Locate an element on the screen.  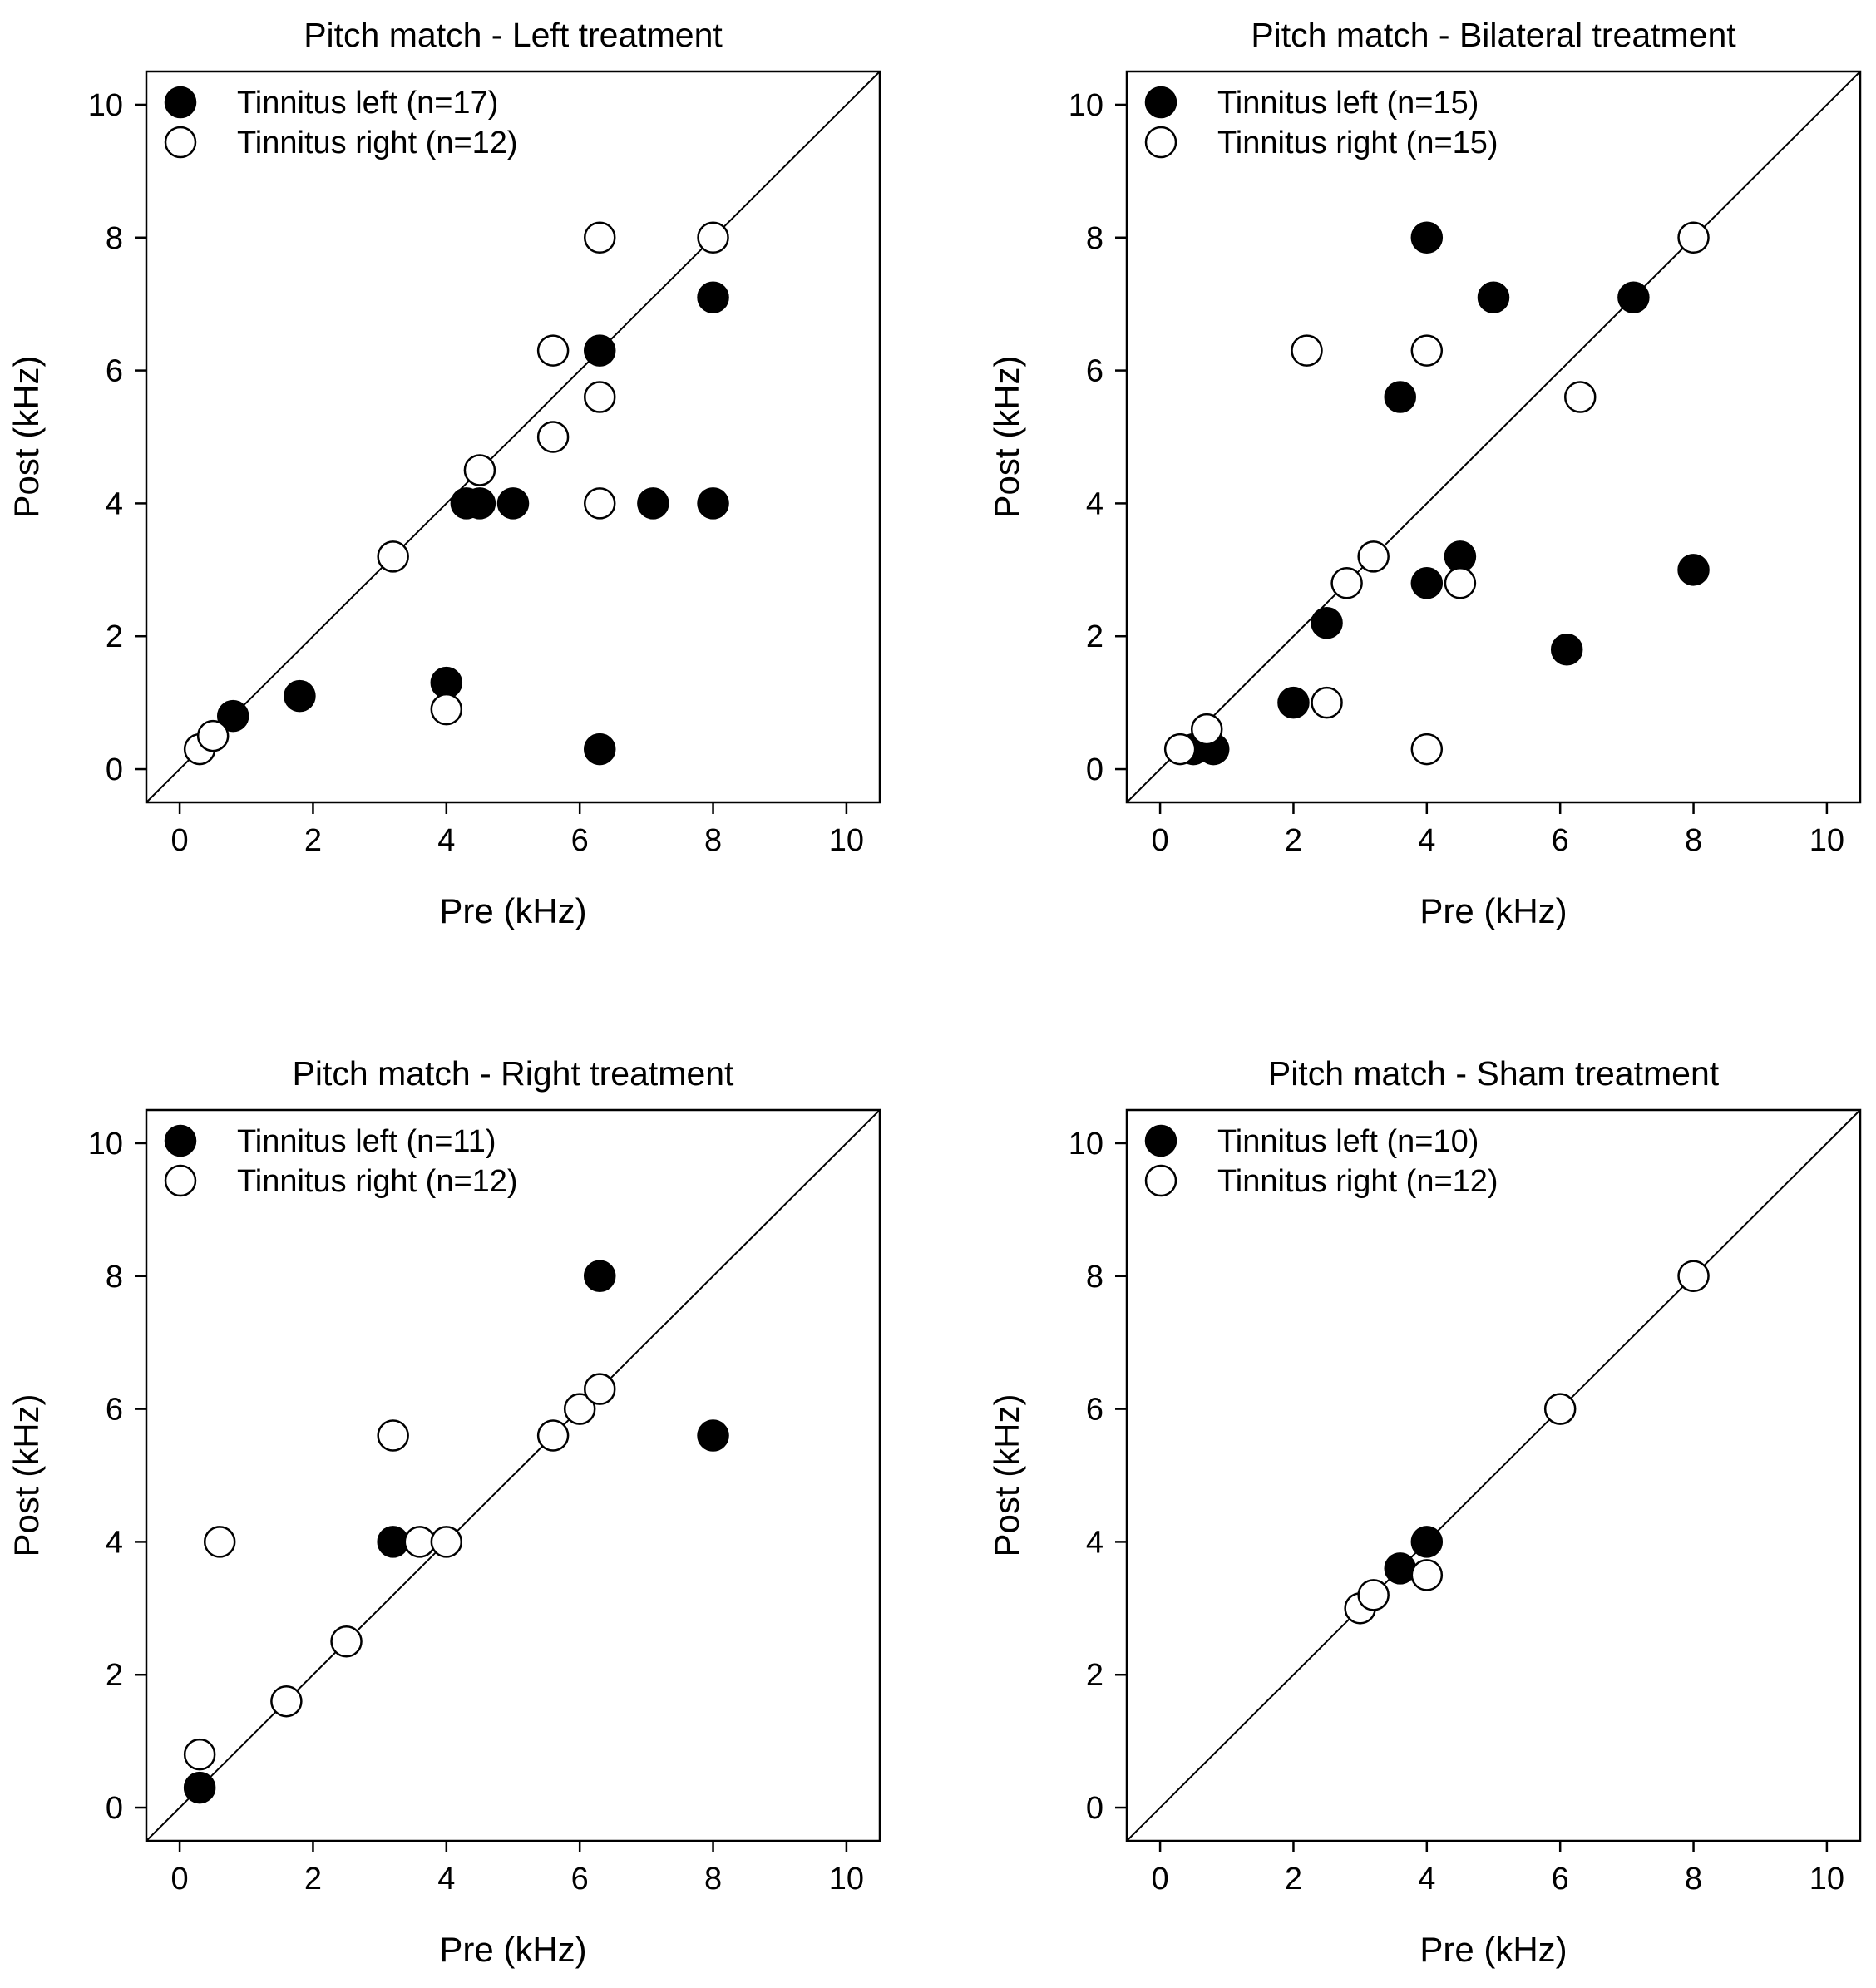
chart-title: Pitch match - Left treatment is located at coordinates (513, 35).